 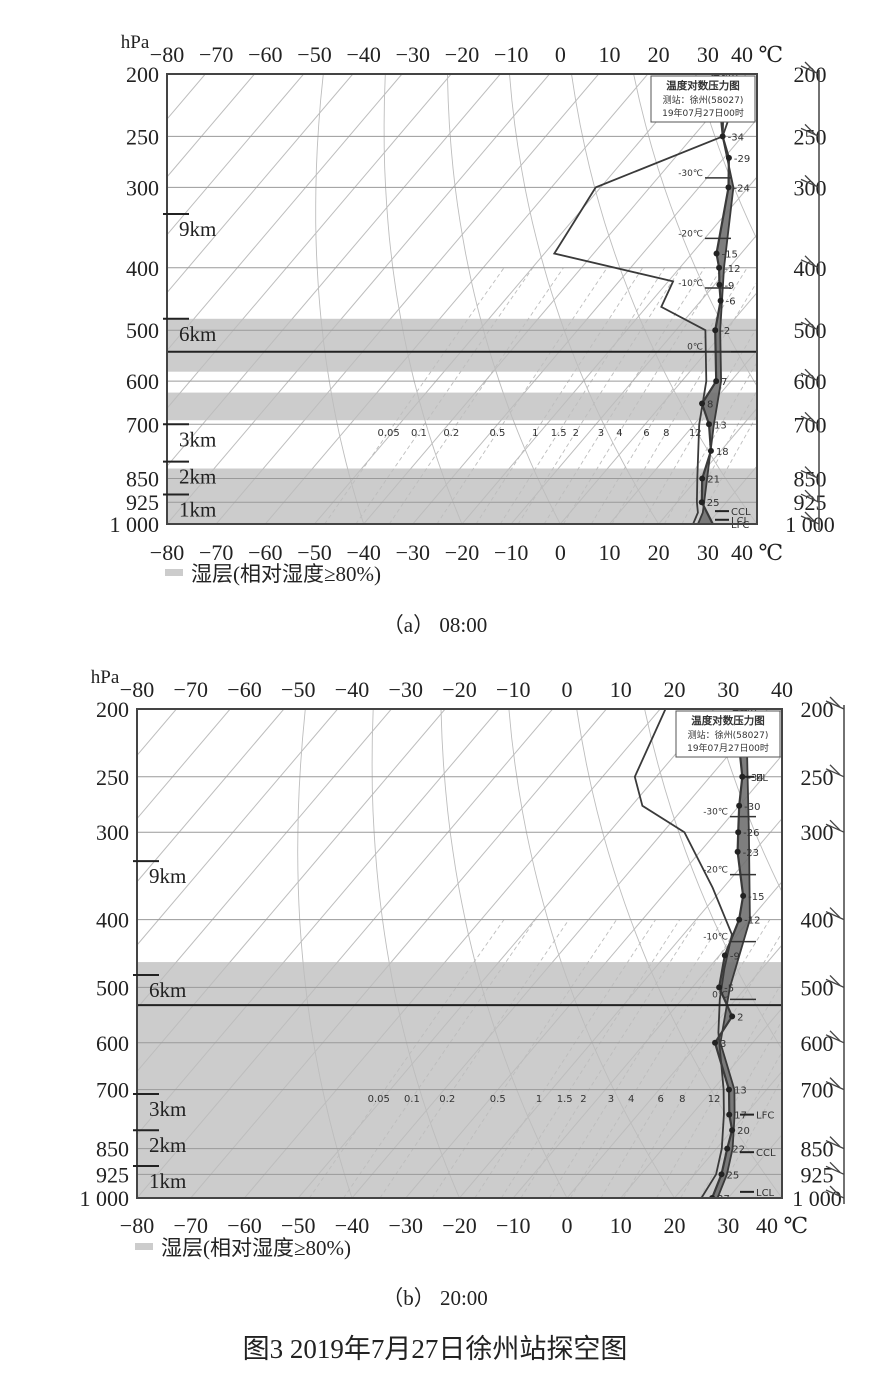 I want to click on dry-adiabat-line, so click(x=845, y=299).